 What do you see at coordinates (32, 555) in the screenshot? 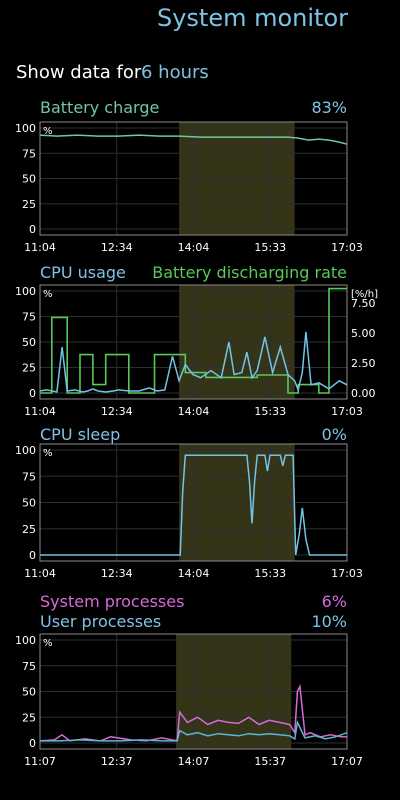
I see `sleep-y-tick-label: 0` at bounding box center [32, 555].